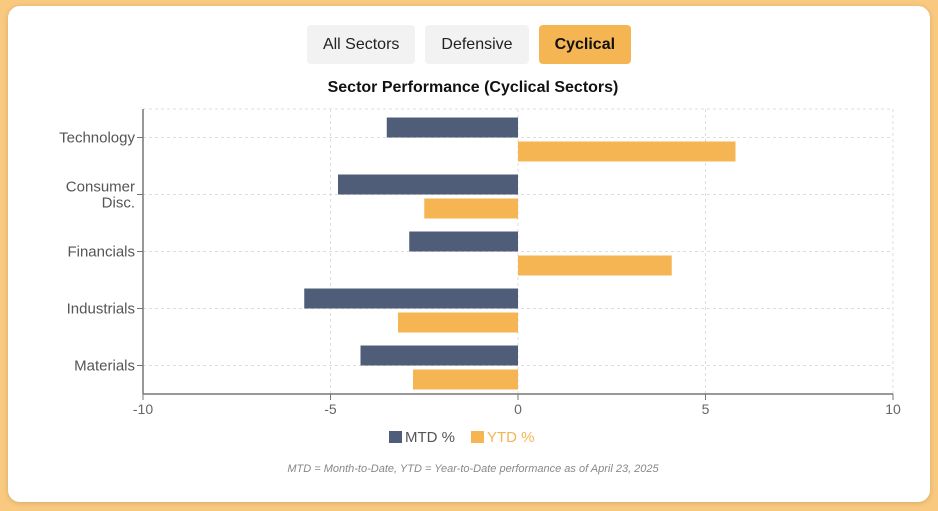  I want to click on x-tick-label: 0, so click(518, 409).